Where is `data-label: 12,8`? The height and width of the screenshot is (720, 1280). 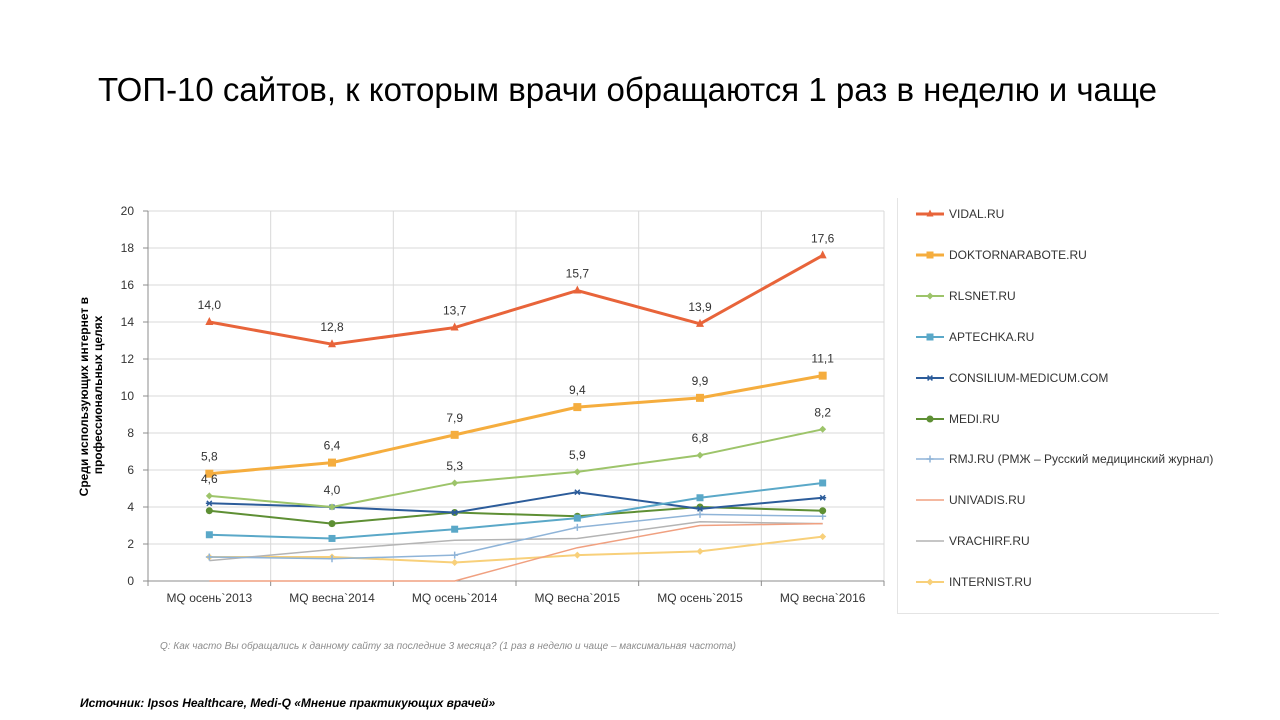
data-label: 12,8 is located at coordinates (332, 327).